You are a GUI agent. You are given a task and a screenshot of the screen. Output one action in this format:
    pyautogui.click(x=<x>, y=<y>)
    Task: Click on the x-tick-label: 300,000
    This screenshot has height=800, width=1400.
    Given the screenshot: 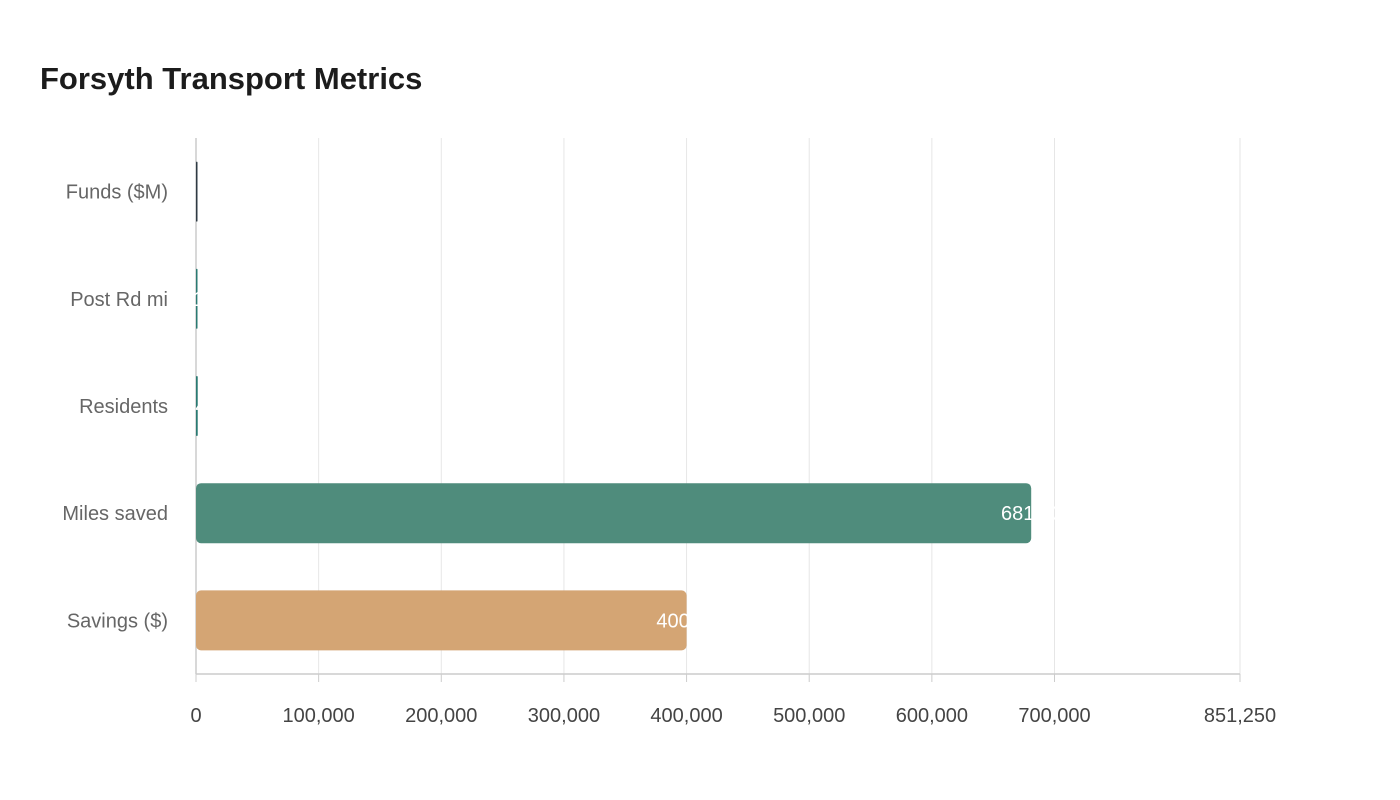 What is the action you would take?
    pyautogui.click(x=564, y=716)
    